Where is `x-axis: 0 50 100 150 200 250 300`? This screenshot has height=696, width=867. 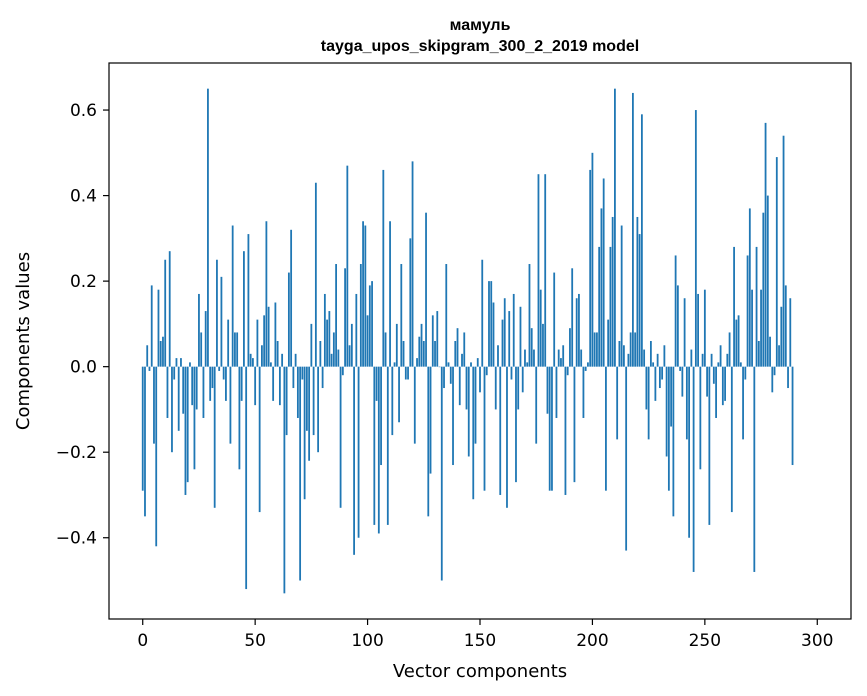 x-axis: 0 50 100 150 200 250 300 is located at coordinates (485, 635).